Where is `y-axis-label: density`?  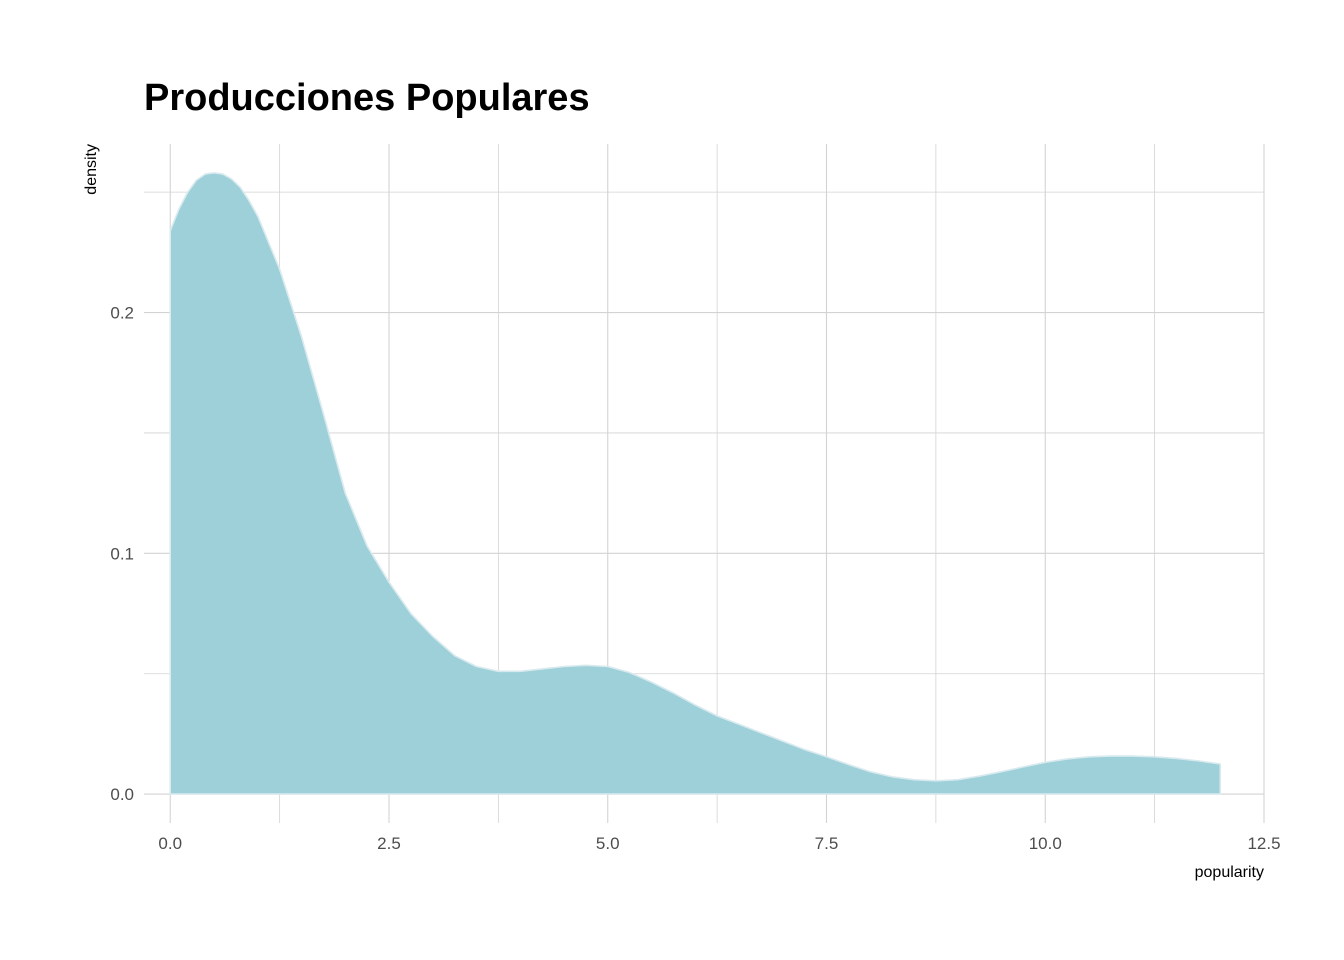
y-axis-label: density is located at coordinates (91, 169).